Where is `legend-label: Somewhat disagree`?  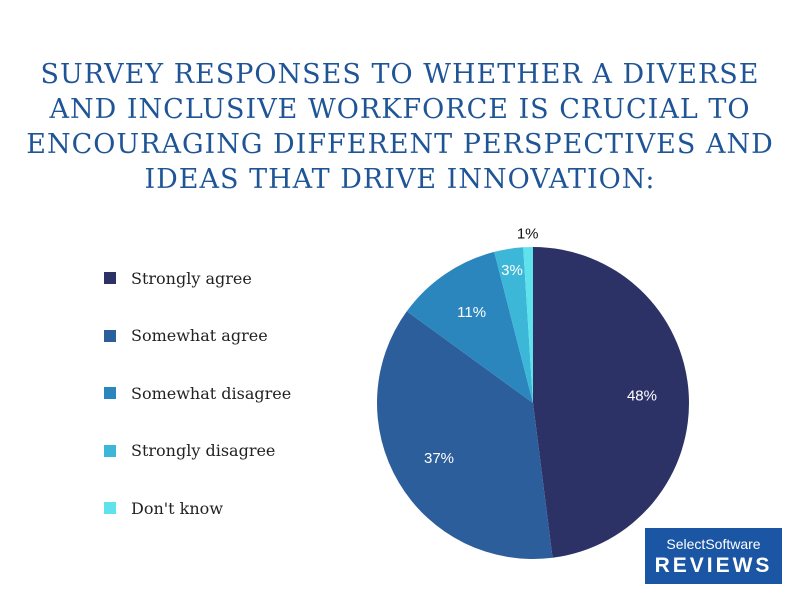 legend-label: Somewhat disagree is located at coordinates (211, 393).